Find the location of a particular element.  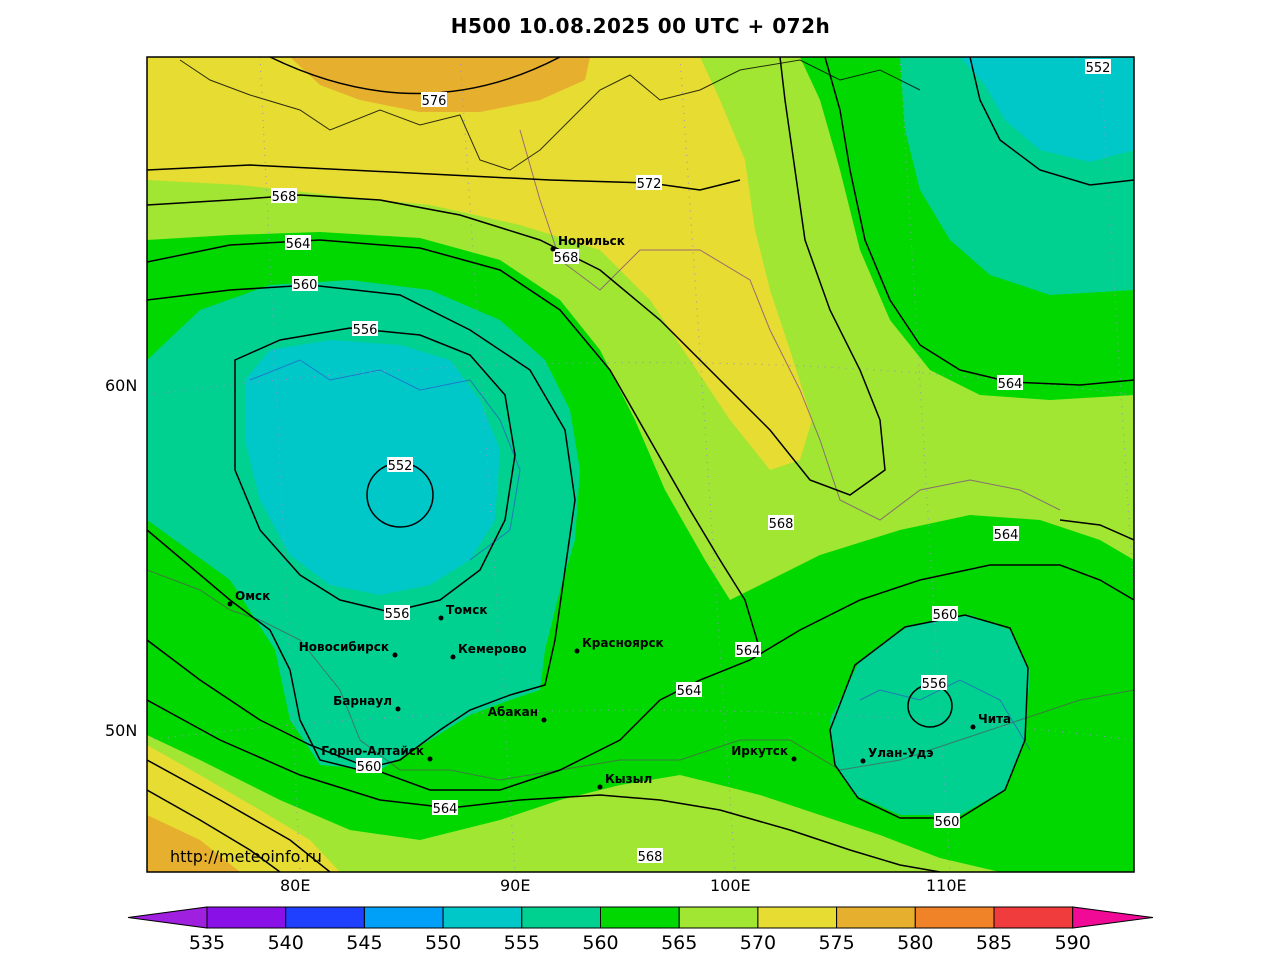

fill-550-555-ne is located at coordinates (1047, 109).